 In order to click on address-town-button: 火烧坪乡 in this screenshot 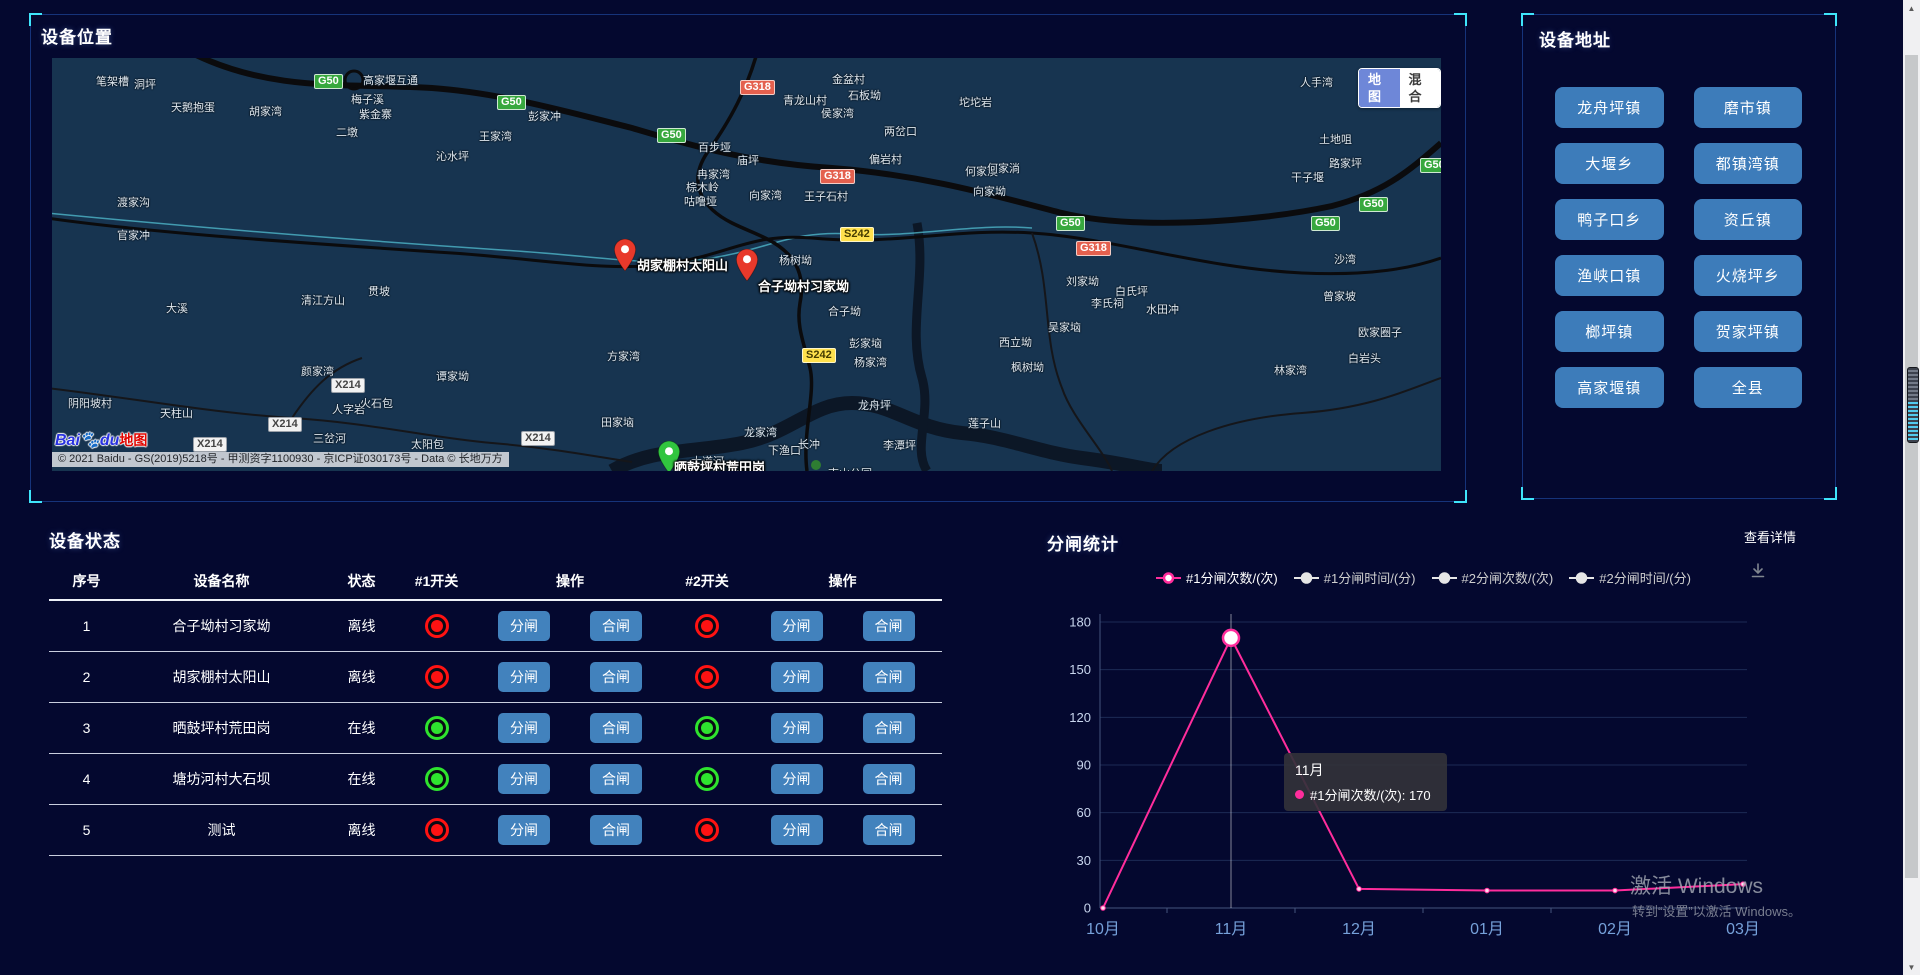, I will do `click(1747, 275)`.